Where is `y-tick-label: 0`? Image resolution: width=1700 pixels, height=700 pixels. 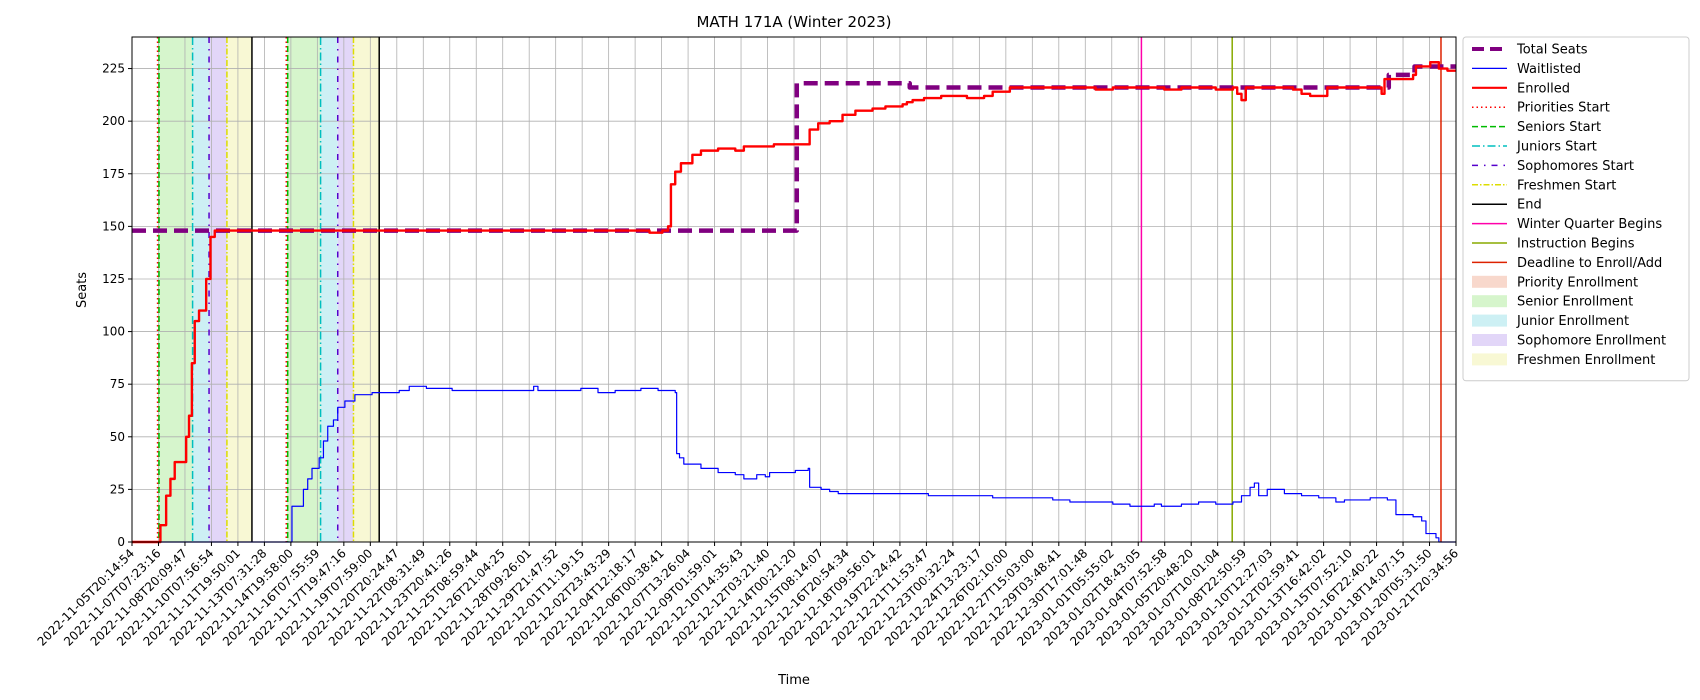 y-tick-label: 0 is located at coordinates (121, 542).